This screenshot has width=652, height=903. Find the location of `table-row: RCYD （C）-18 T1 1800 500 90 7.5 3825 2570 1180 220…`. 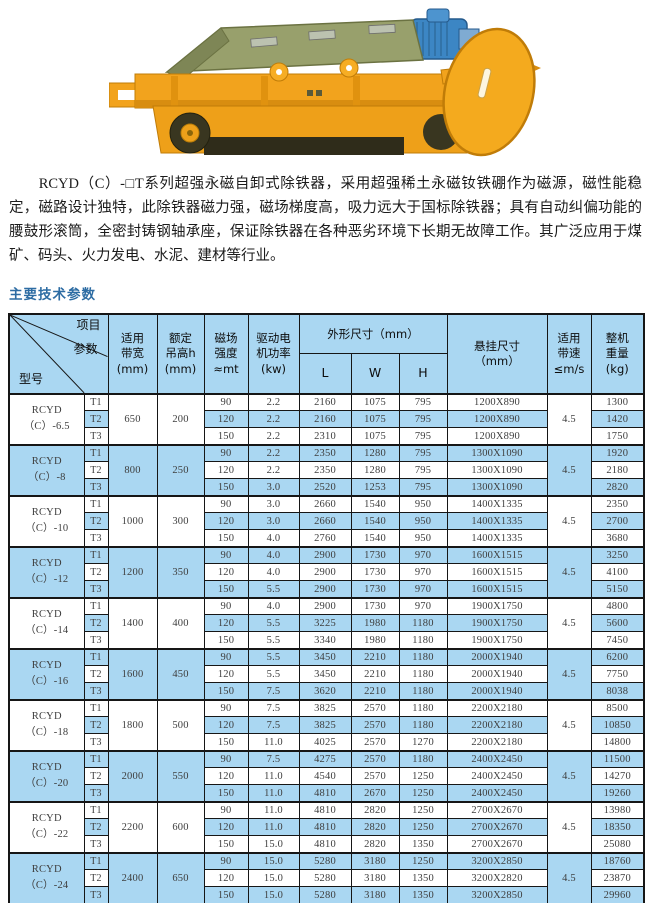

table-row: RCYD （C）-18 T1 1800 500 90 7.5 3825 2570 1180 220… is located at coordinates (326, 725).